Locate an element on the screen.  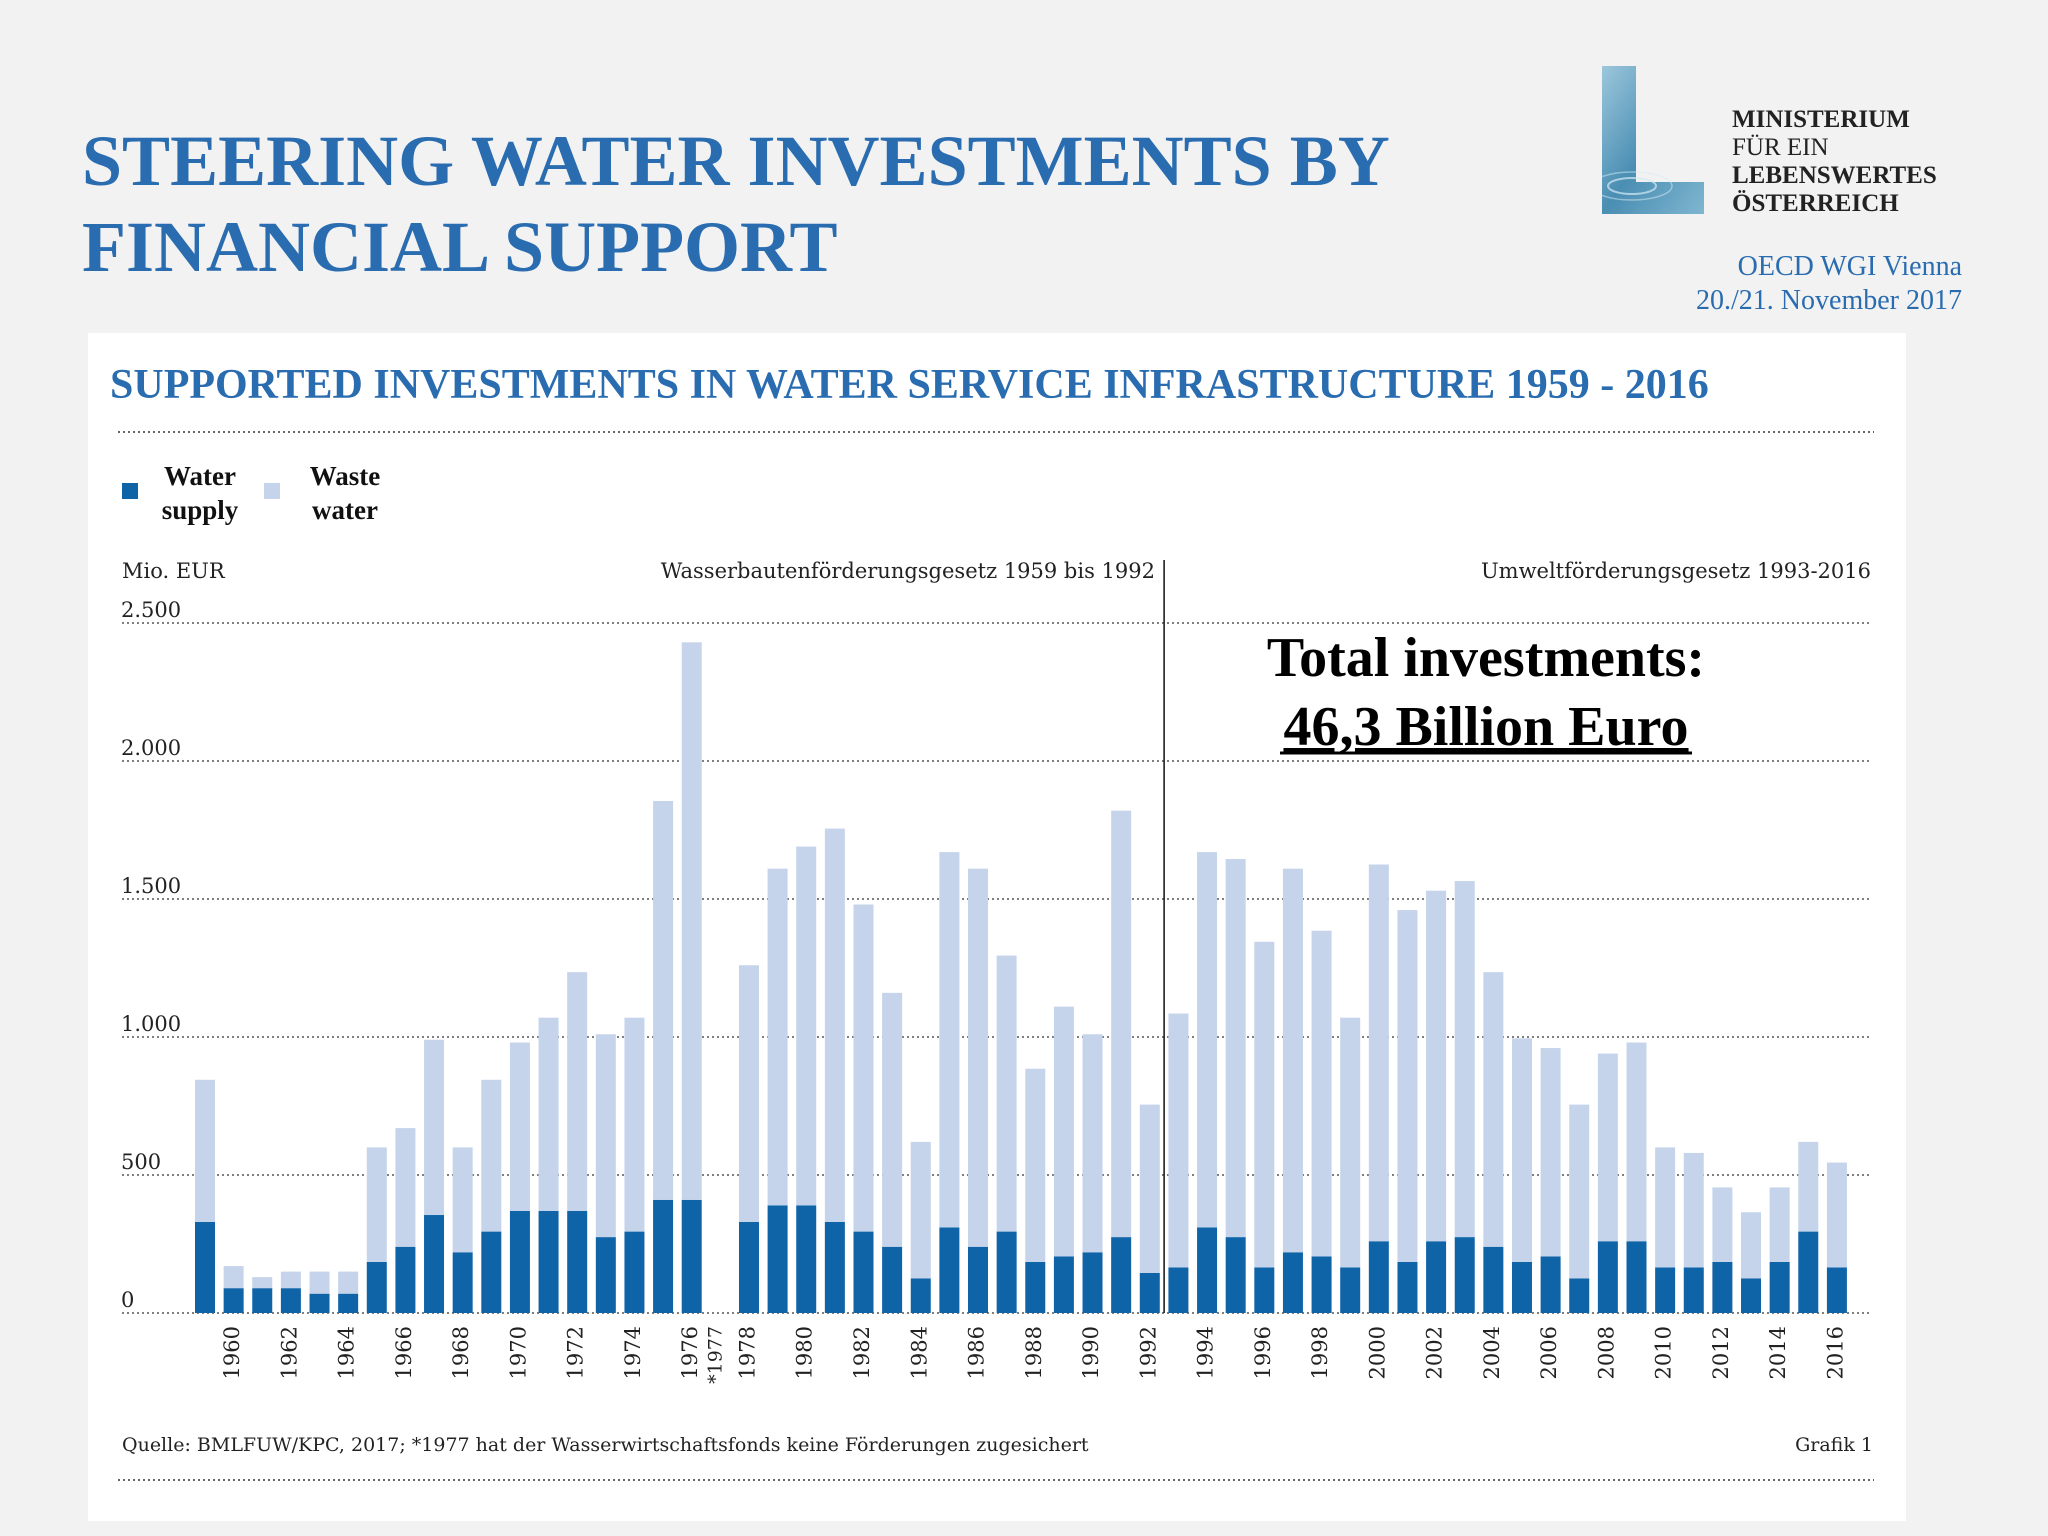
bar-water-supply-2009 is located at coordinates (1637, 1277).